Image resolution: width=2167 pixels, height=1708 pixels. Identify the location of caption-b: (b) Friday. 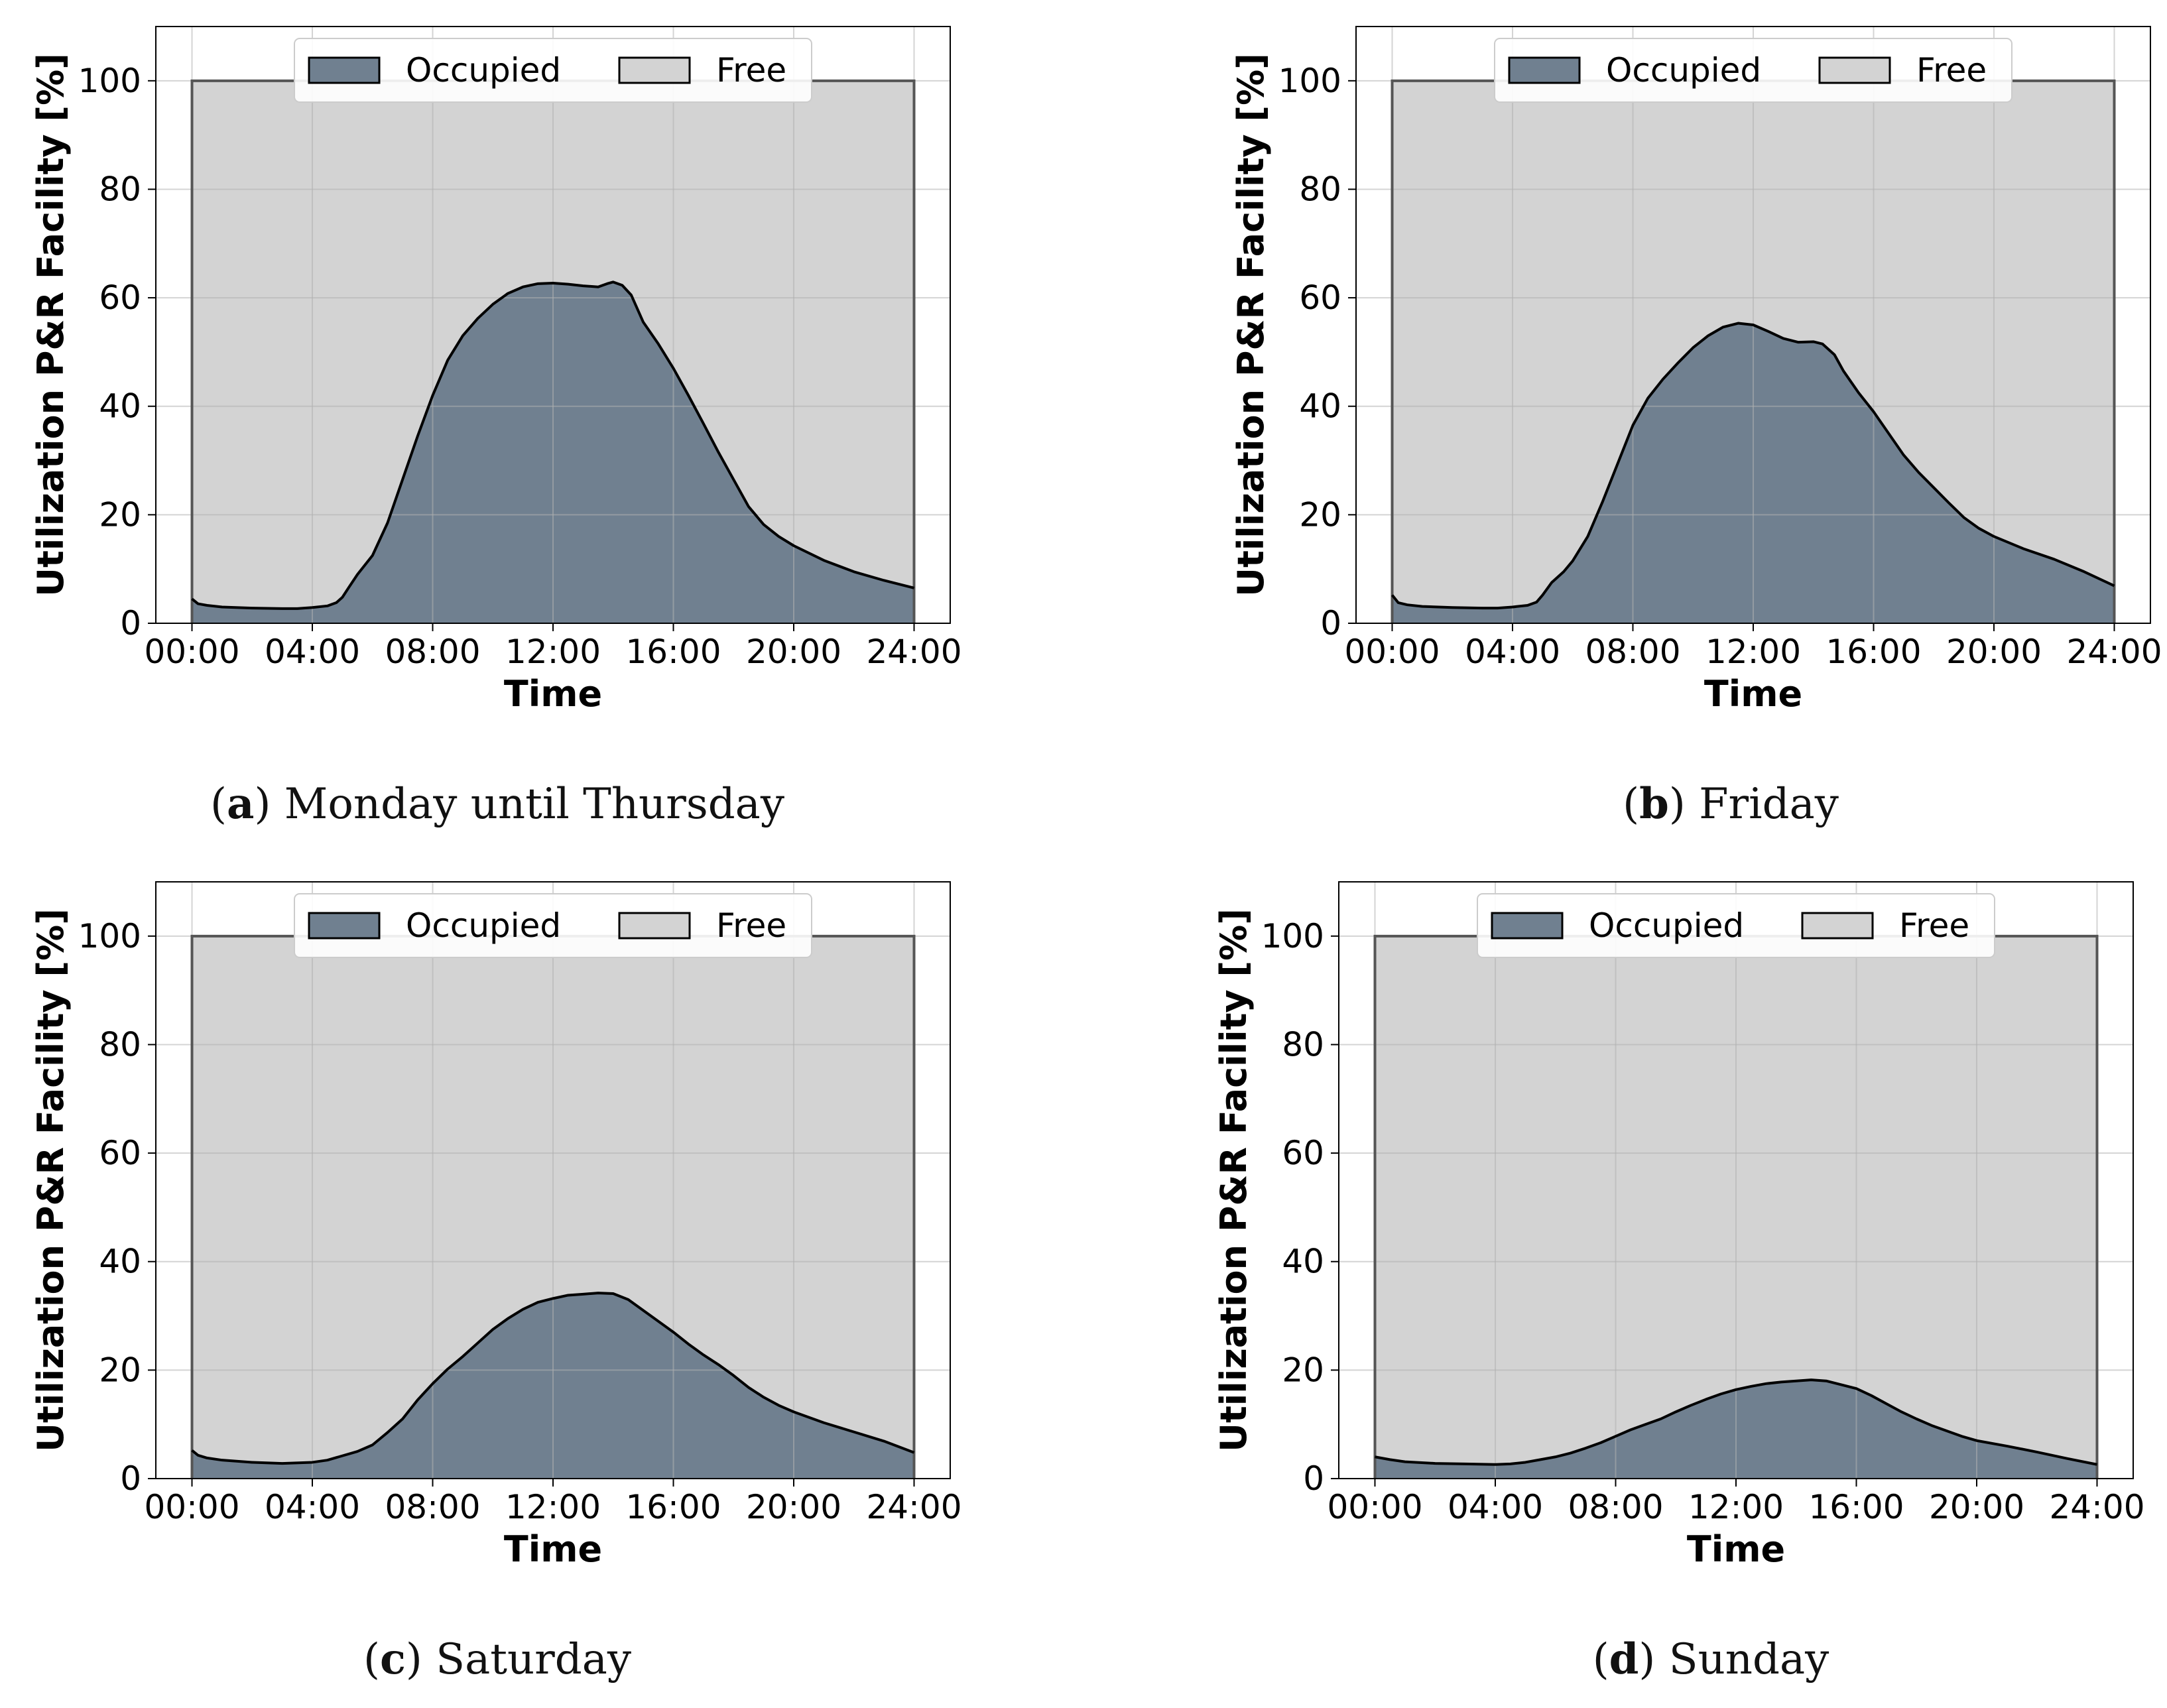
(1731, 804).